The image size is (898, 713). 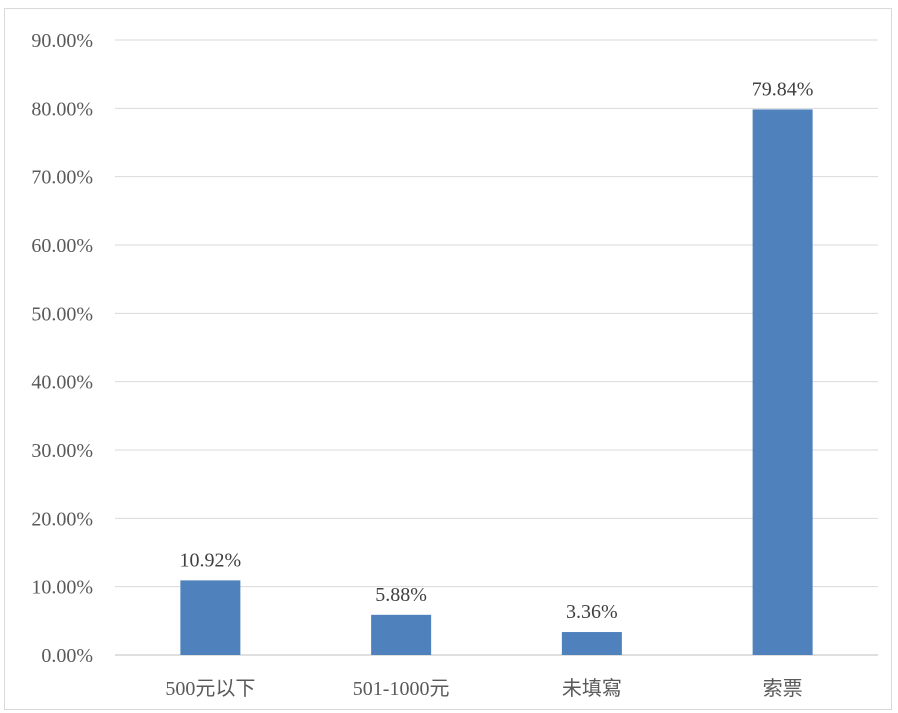 What do you see at coordinates (62, 588) in the screenshot?
I see `y-tick-label-1: 10.00%` at bounding box center [62, 588].